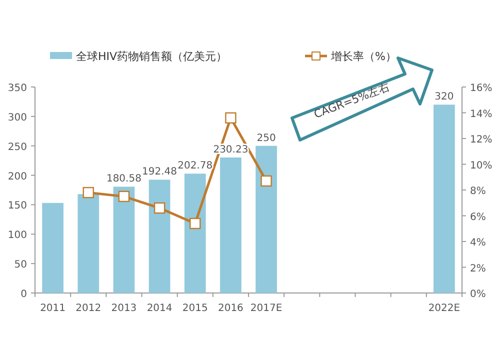 Image resolution: width=500 pixels, height=362 pixels. What do you see at coordinates (478, 217) in the screenshot?
I see `y2-tick-label: 6%` at bounding box center [478, 217].